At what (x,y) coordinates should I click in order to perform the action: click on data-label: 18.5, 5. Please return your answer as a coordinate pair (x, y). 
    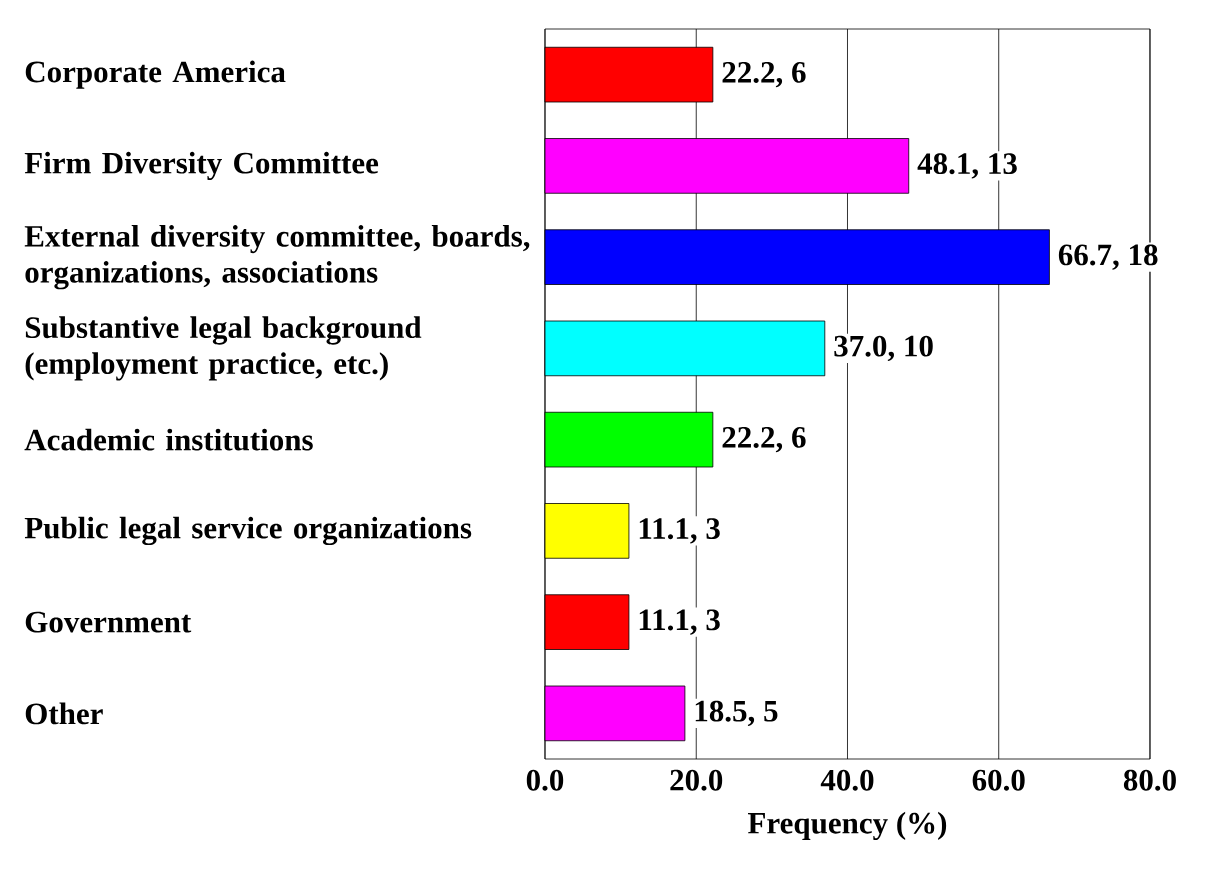
    Looking at the image, I should click on (736, 713).